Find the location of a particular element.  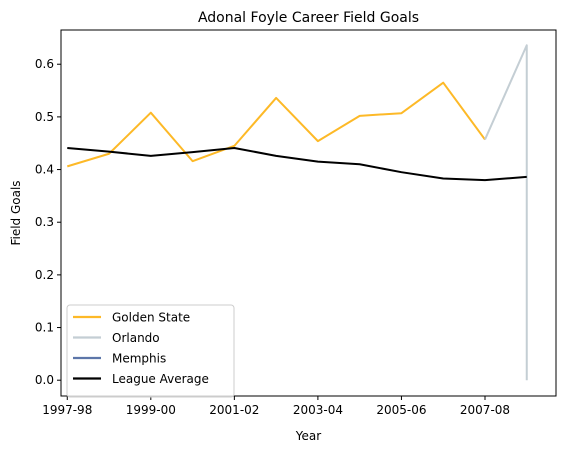

y-axis: 0.0 0.1 0.2 0.3 0.4 0.5 0.6 is located at coordinates (48, 222).